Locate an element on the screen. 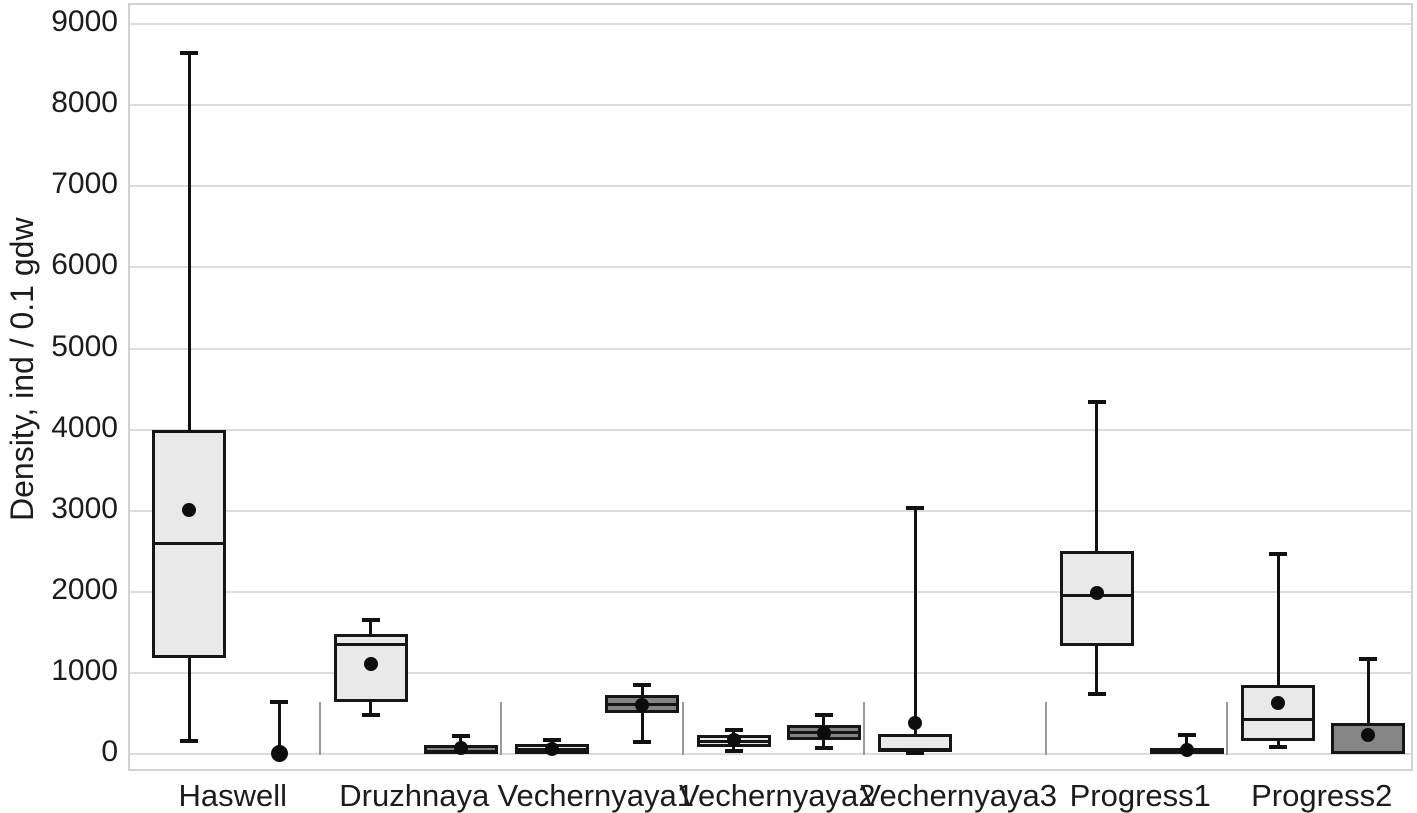  box-rect is located at coordinates (1278, 713).